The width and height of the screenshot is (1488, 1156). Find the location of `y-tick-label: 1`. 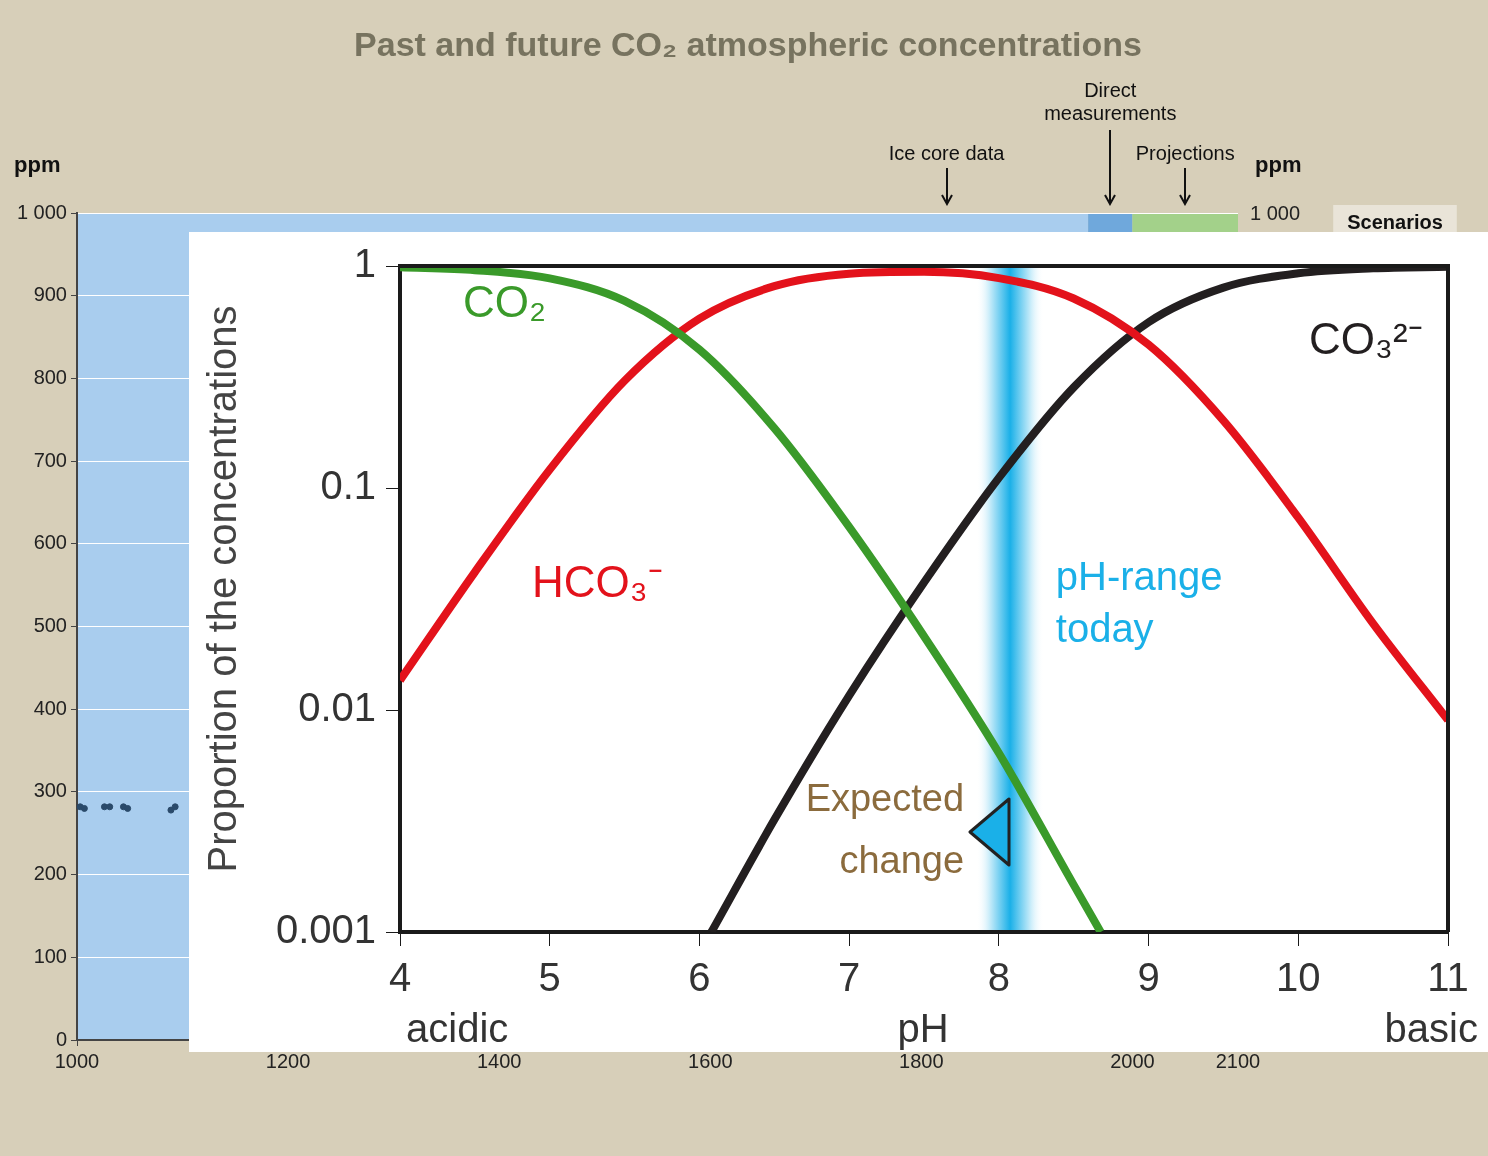

y-tick-label: 1 is located at coordinates (364, 263).